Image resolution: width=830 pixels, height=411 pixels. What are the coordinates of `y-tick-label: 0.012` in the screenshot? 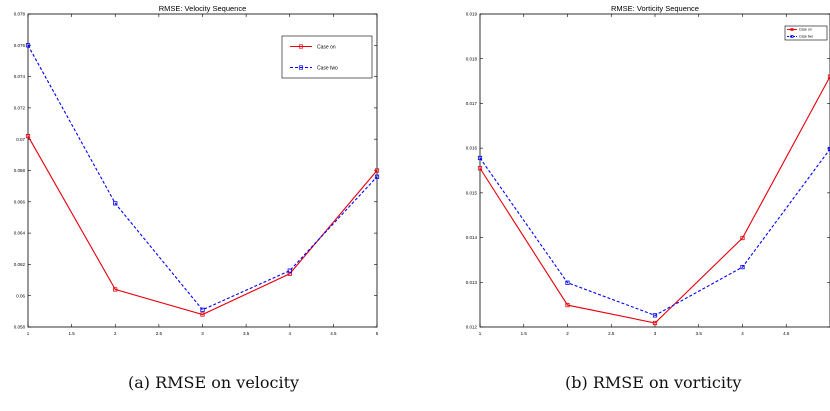 It's located at (472, 327).